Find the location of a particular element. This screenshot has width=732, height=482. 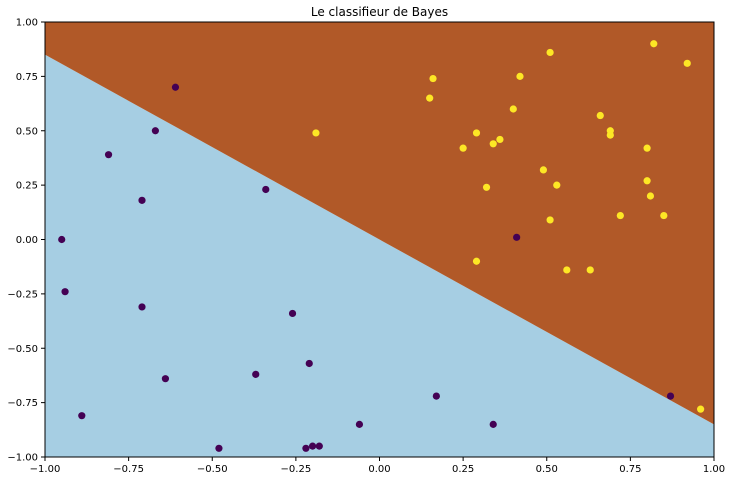

x-axis: −1.00 −0.75 −0.50 −0.25 0.00 0.25 0.50 0.75 1.00 is located at coordinates (377, 466).